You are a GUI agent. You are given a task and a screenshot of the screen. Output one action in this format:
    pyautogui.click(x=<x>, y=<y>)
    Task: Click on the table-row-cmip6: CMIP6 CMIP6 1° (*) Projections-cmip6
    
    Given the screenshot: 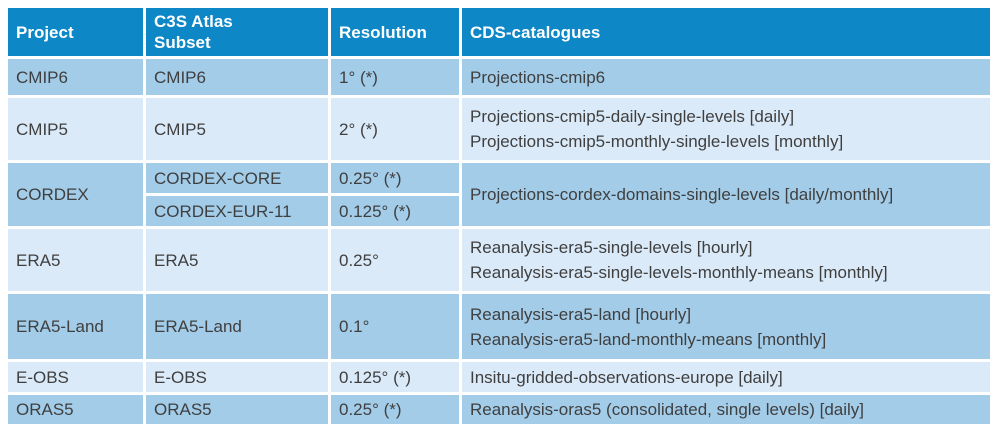 What is the action you would take?
    pyautogui.click(x=499, y=77)
    